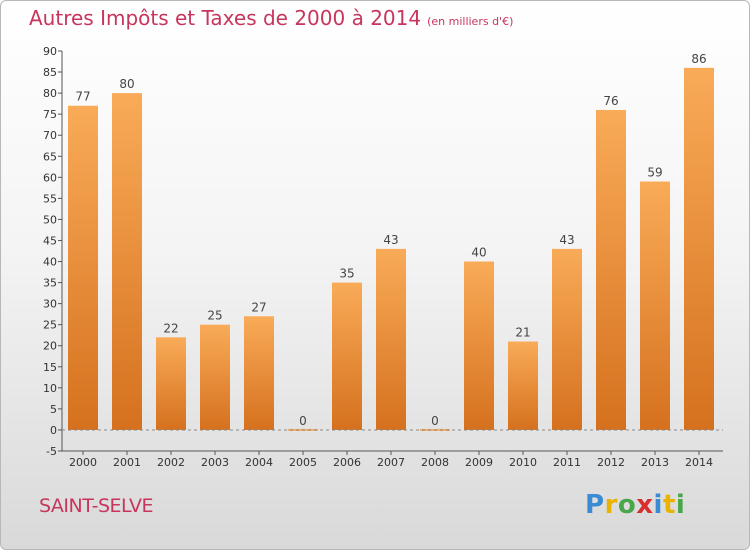  What do you see at coordinates (50, 304) in the screenshot?
I see `y-tick-label: 30` at bounding box center [50, 304].